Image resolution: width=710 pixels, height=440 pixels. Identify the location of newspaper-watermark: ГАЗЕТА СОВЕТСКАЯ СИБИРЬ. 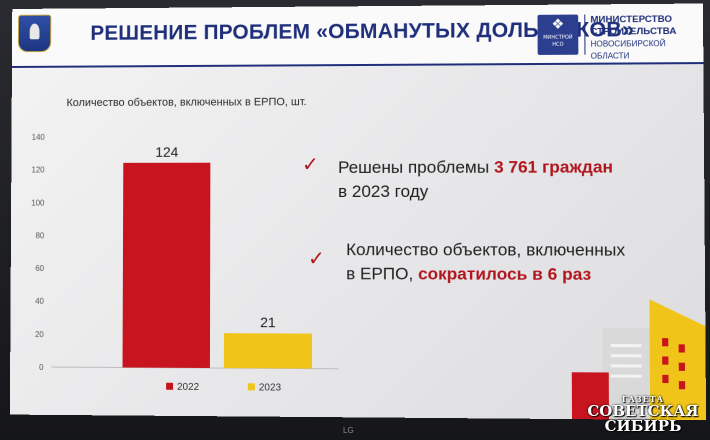
(643, 414).